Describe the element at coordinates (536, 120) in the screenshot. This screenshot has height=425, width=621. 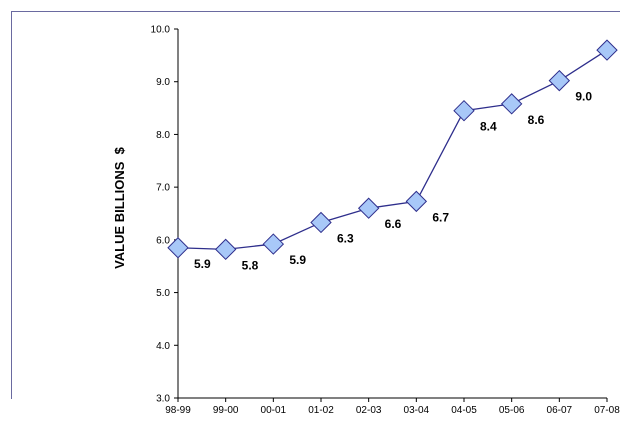
I see `data-label: 8.6` at that location.